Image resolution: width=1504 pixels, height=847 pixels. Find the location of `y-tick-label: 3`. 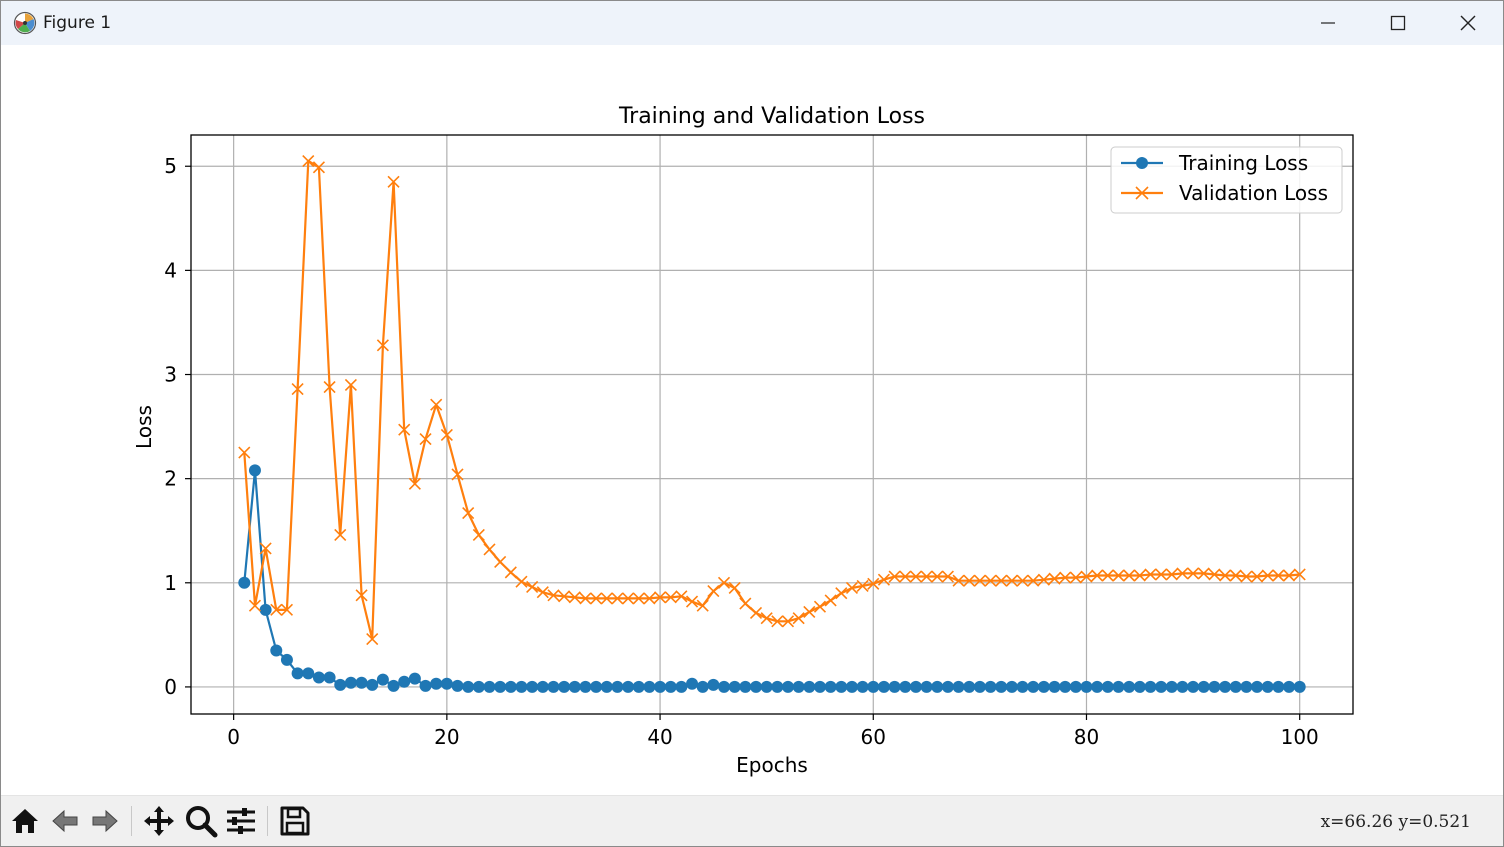

y-tick-label: 3 is located at coordinates (170, 375).